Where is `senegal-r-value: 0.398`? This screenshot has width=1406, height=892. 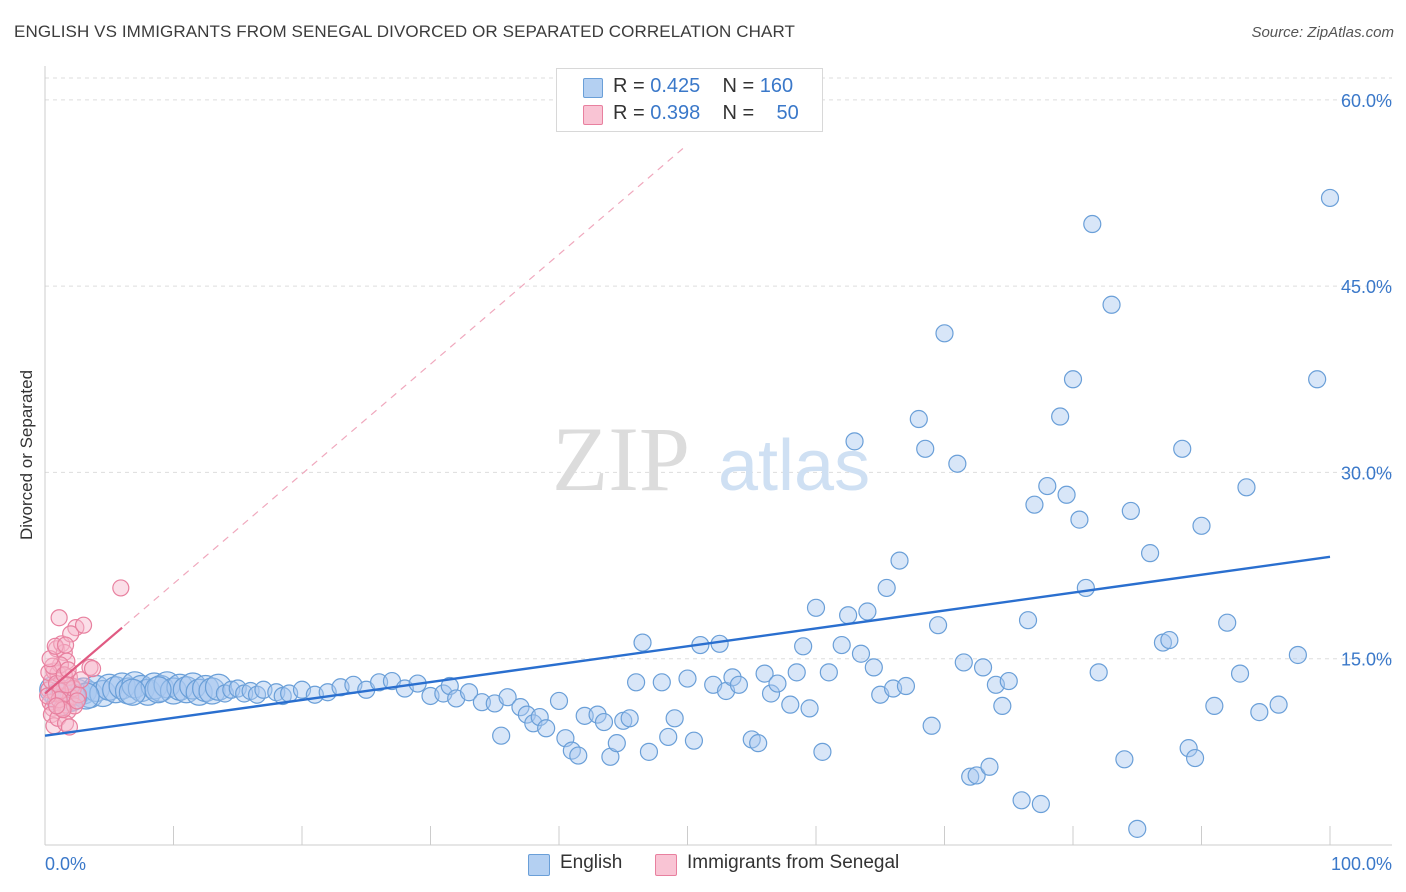 senegal-r-value: 0.398 is located at coordinates (675, 113).